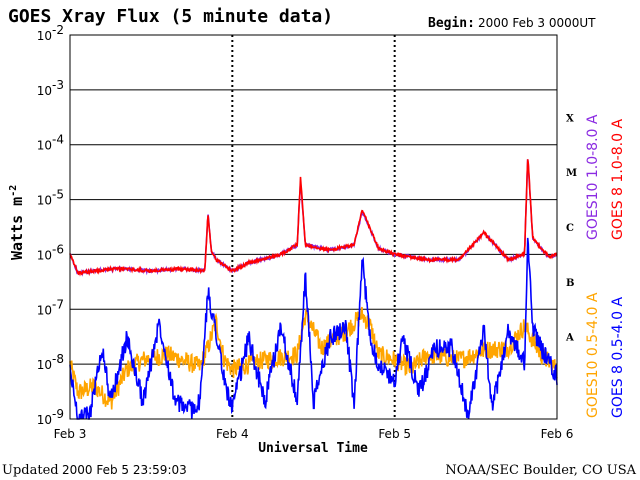 This screenshot has width=640, height=480. I want to click on chart-title: GOES Xray Flux (5 minute data), so click(170, 16).